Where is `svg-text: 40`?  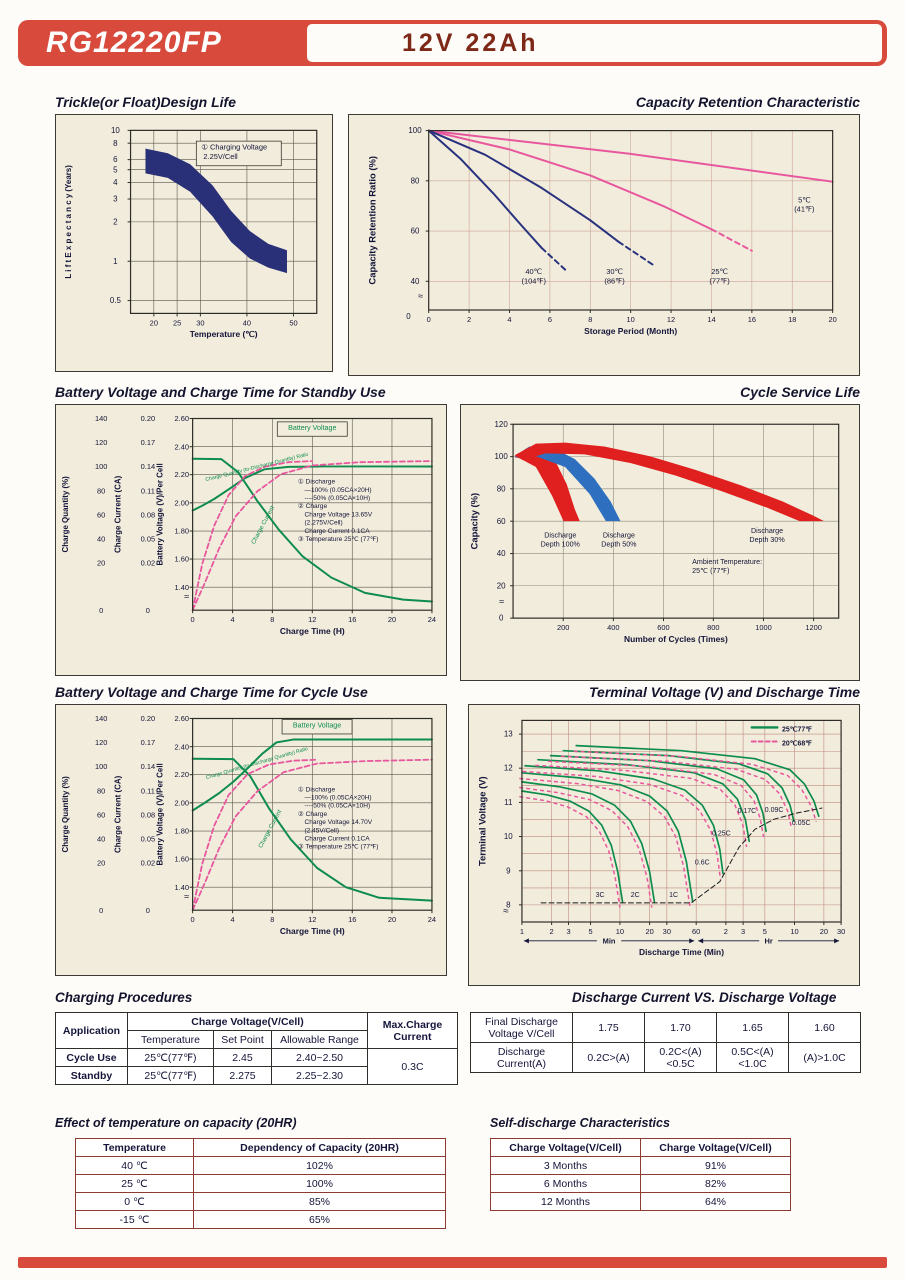
svg-text: 40 is located at coordinates (501, 553).